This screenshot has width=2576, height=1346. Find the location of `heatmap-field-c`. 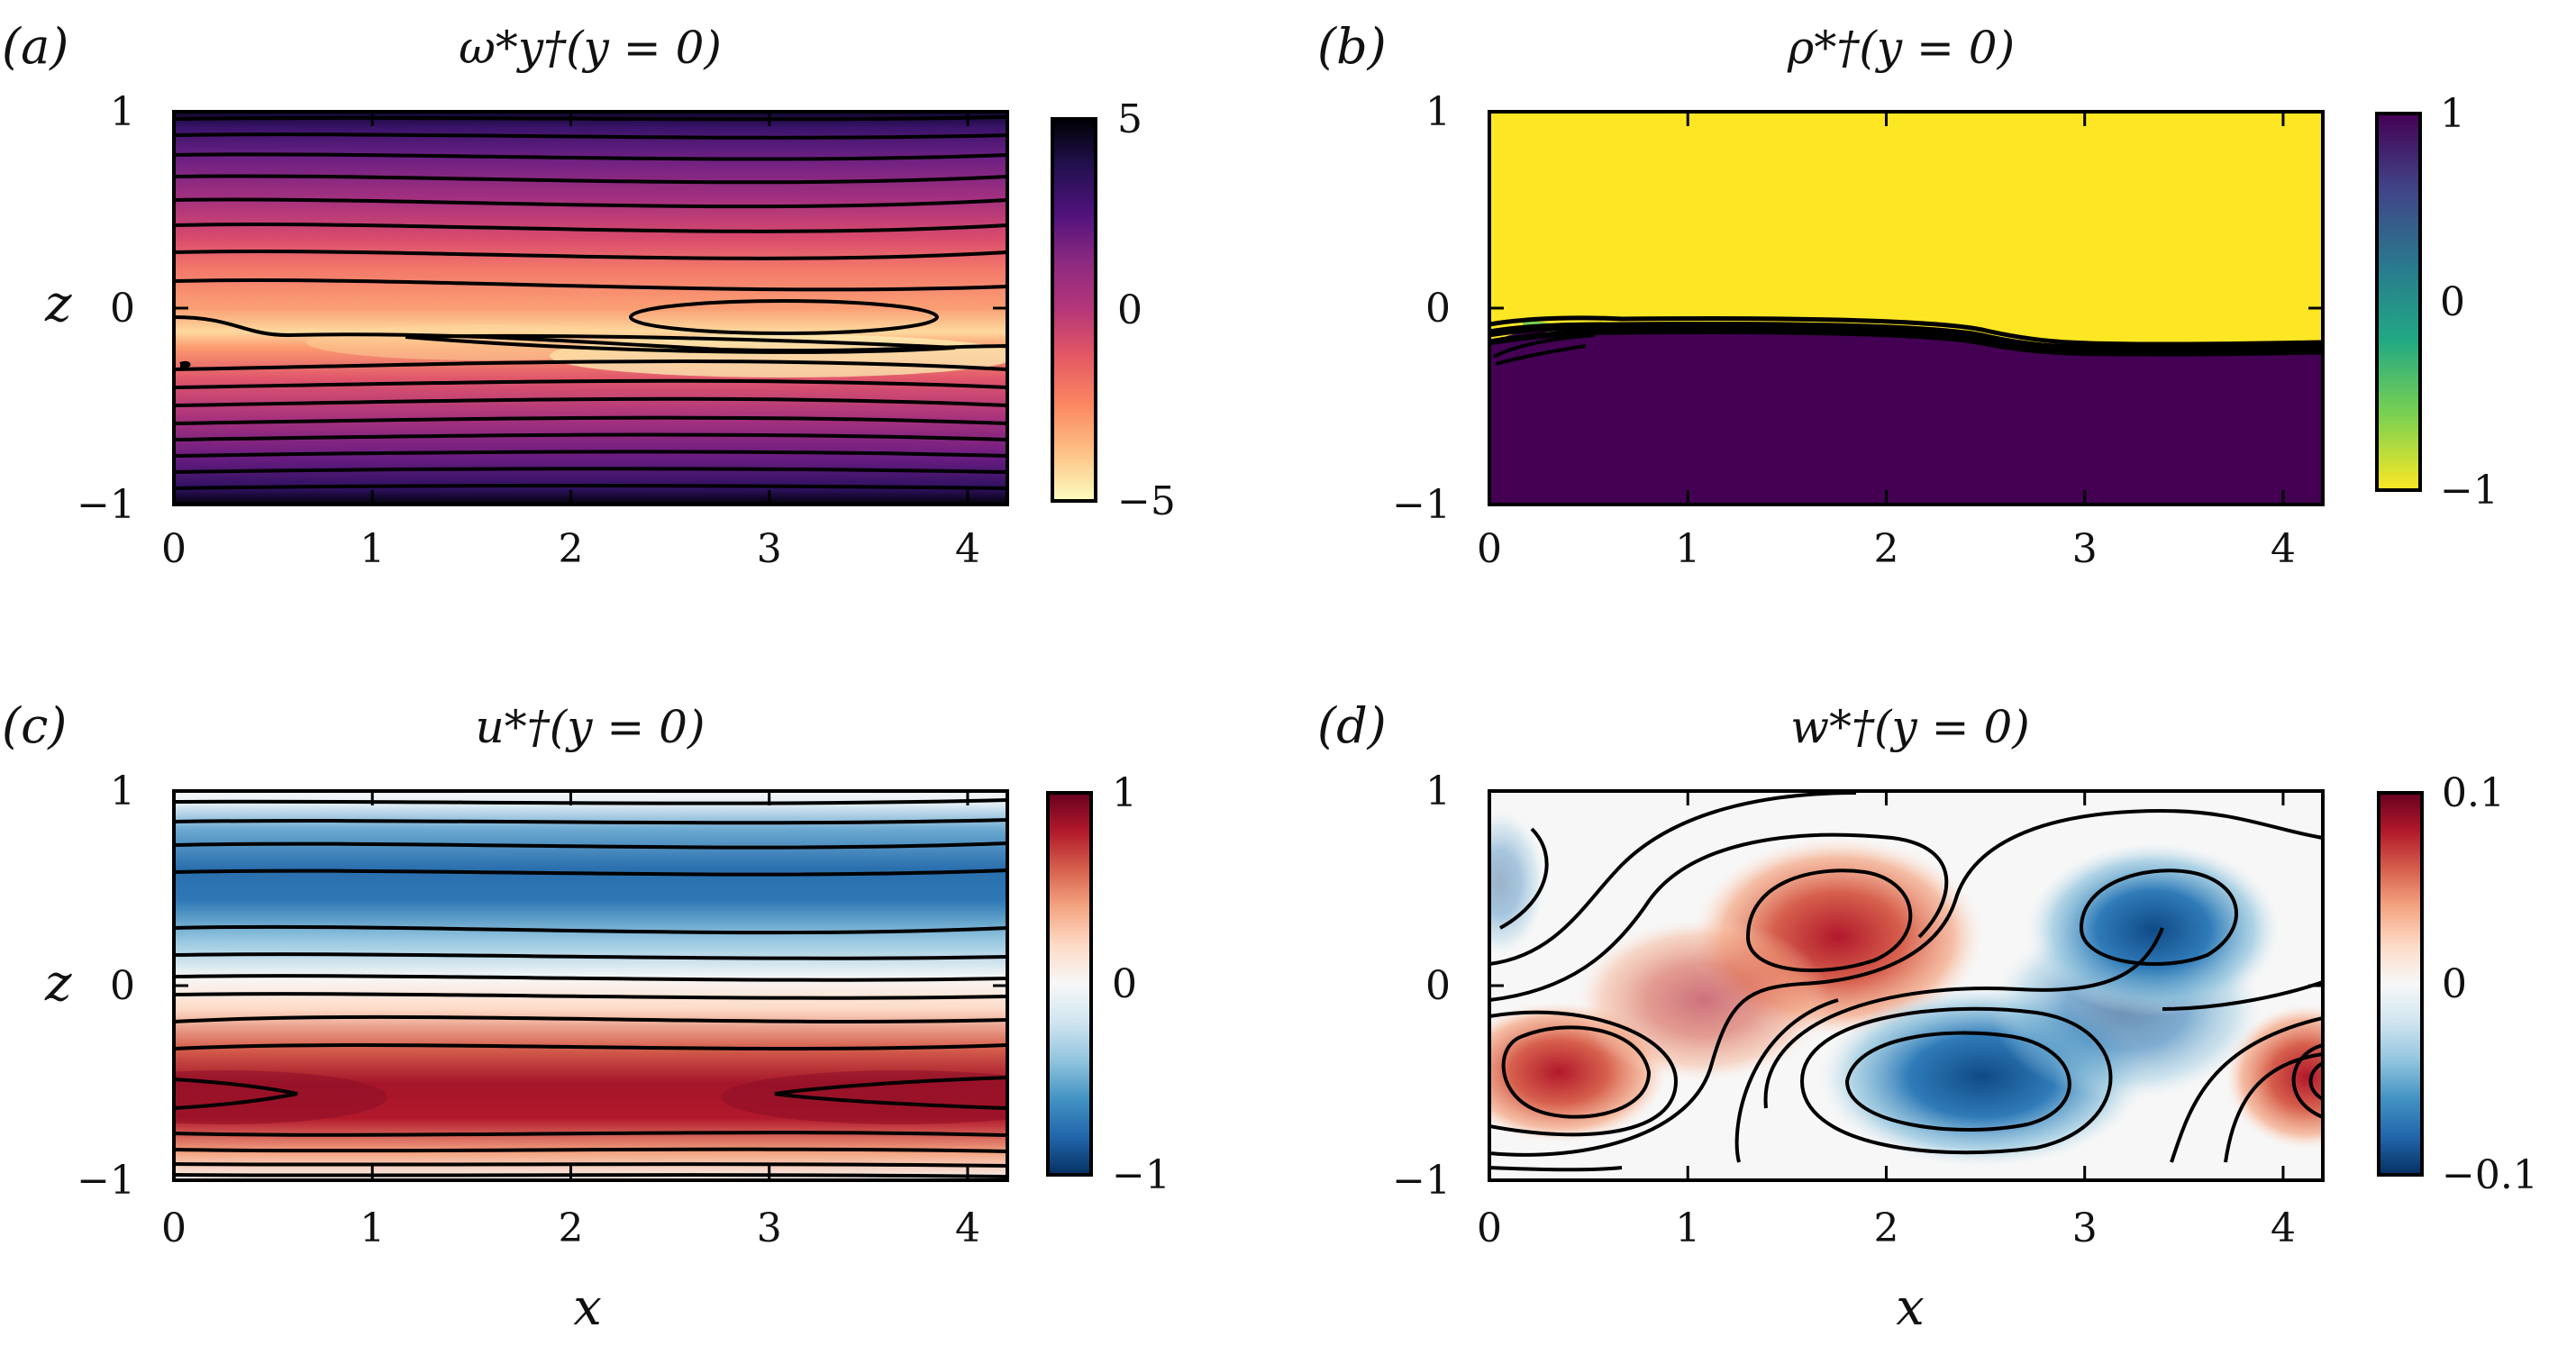

heatmap-field-c is located at coordinates (590, 985).